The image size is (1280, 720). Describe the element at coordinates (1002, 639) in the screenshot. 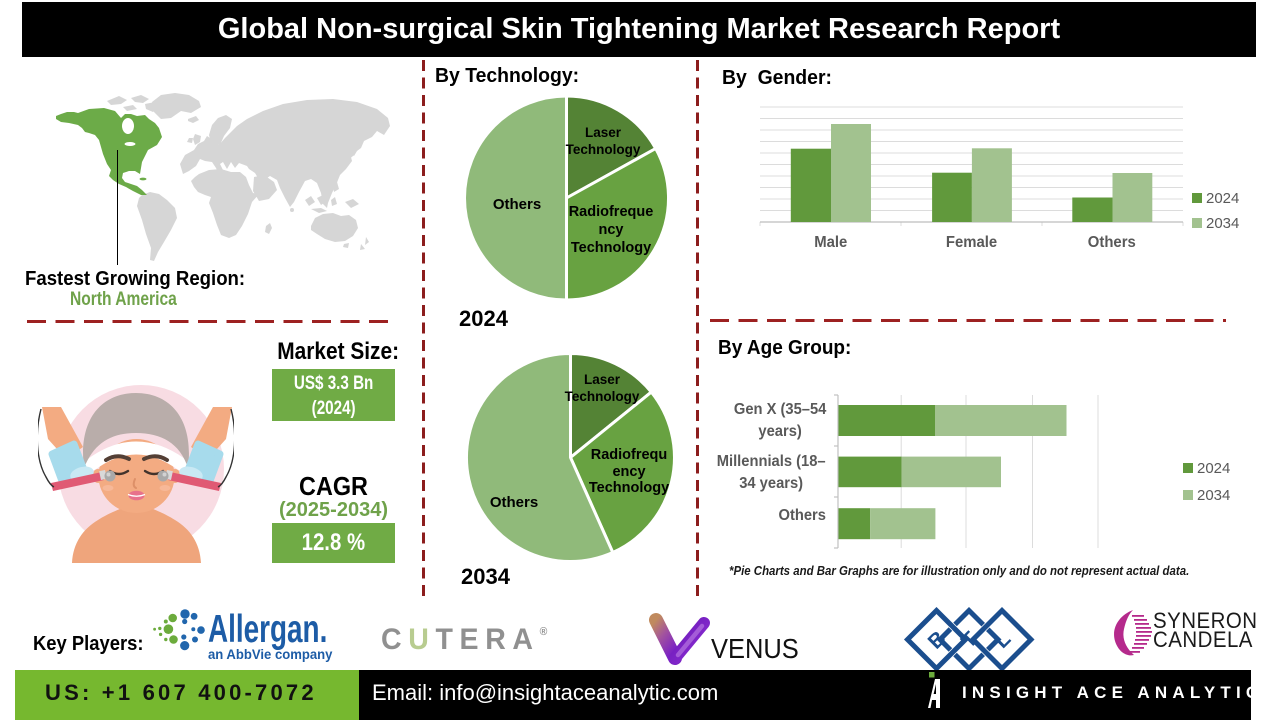

I see `svg-text: L` at that location.